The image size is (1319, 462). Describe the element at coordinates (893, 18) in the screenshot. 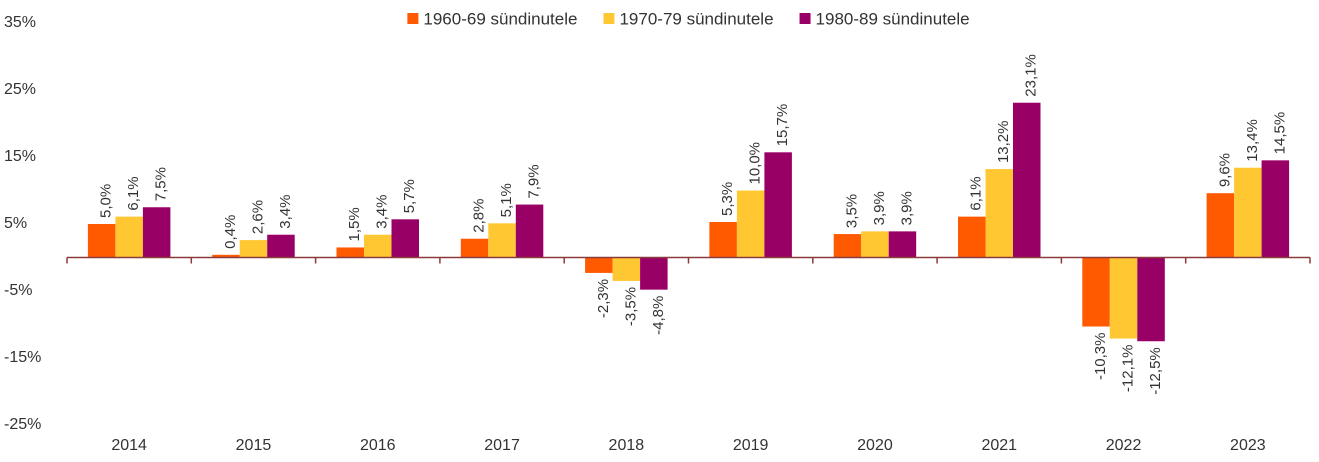

I see `legend-label: 1980-89 sündinutele` at that location.